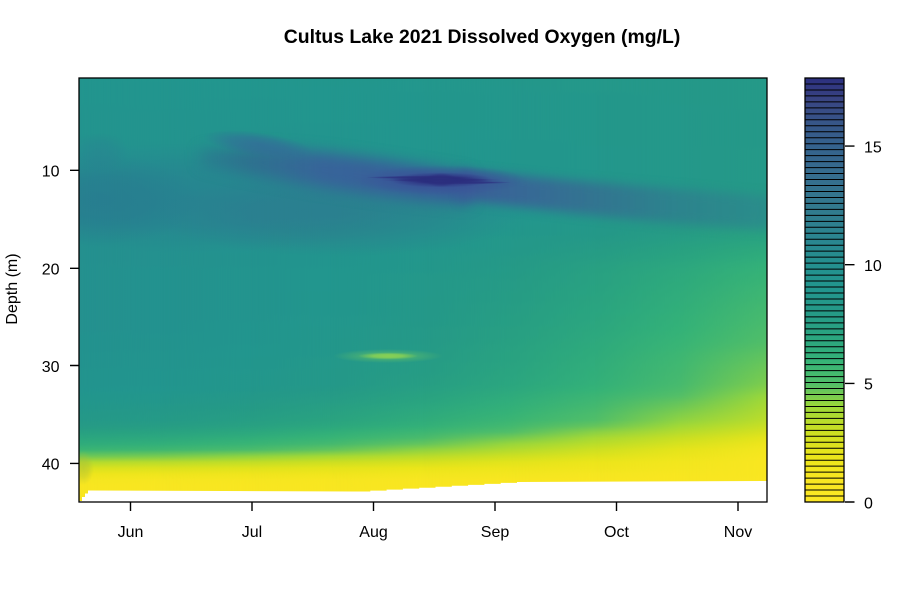  What do you see at coordinates (616, 532) in the screenshot?
I see `svg-text: Oct` at bounding box center [616, 532].